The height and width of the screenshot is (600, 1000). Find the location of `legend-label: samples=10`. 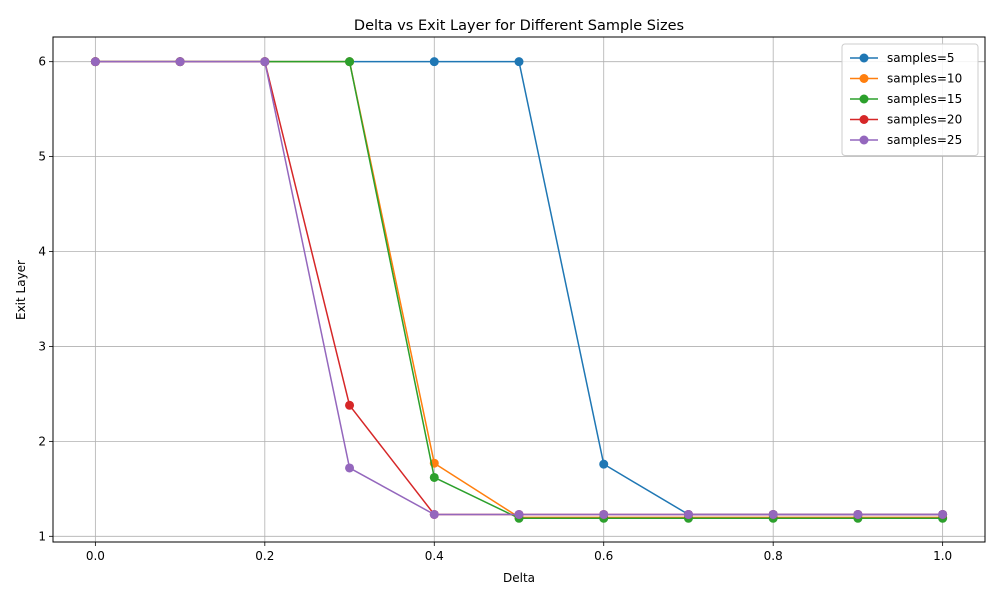

legend-label: samples=10 is located at coordinates (924, 79).